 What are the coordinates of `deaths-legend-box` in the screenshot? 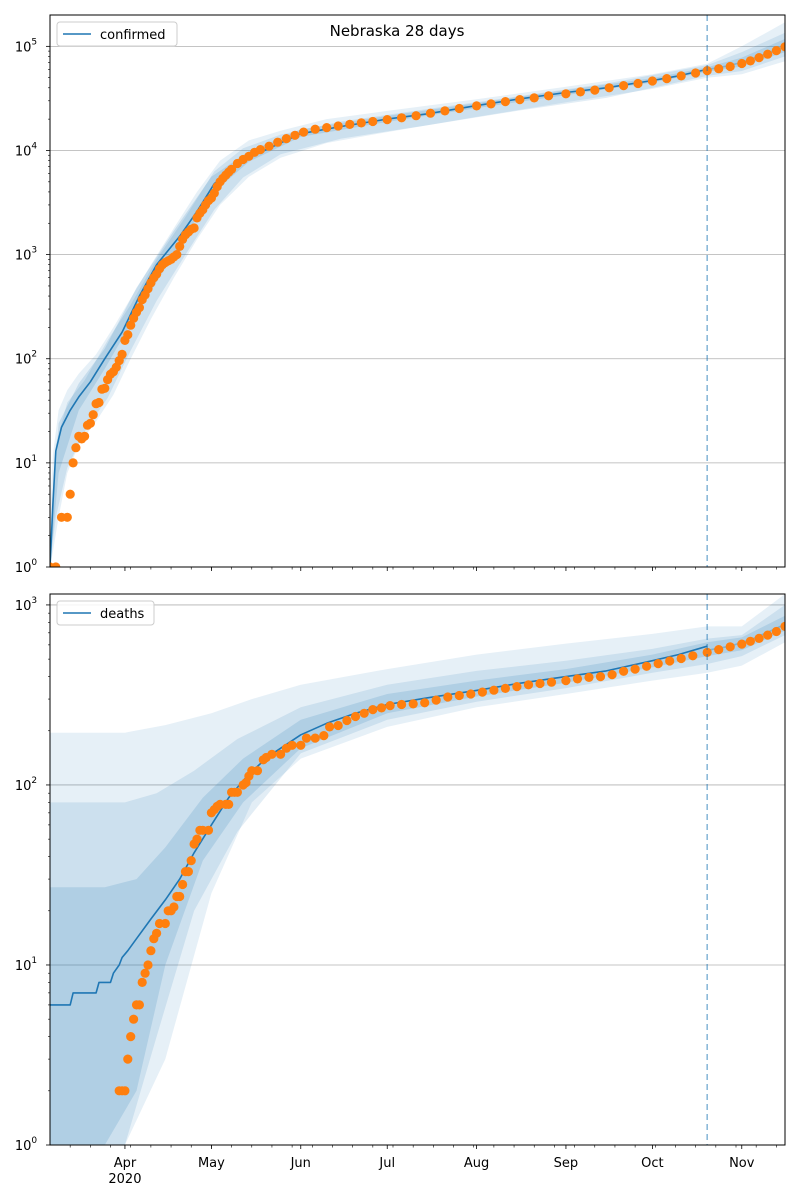 It's located at (105, 613).